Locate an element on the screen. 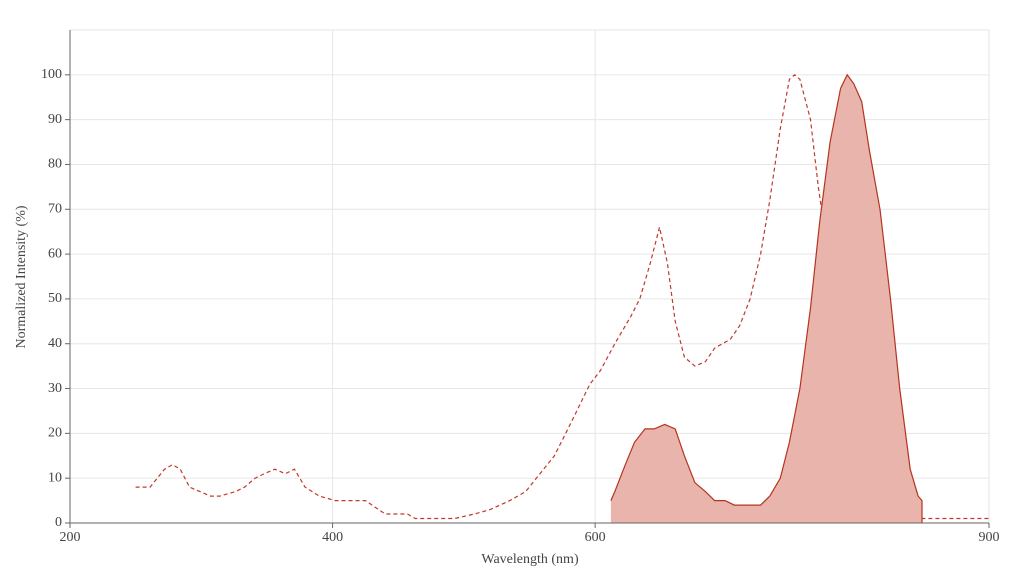 Image resolution: width=1010 pixels, height=574 pixels. y-tick-label: 70 is located at coordinates (55, 208).